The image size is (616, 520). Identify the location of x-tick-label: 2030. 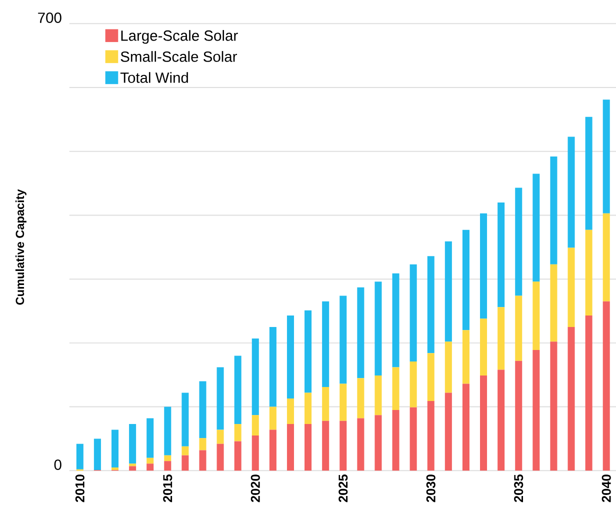
(431, 488).